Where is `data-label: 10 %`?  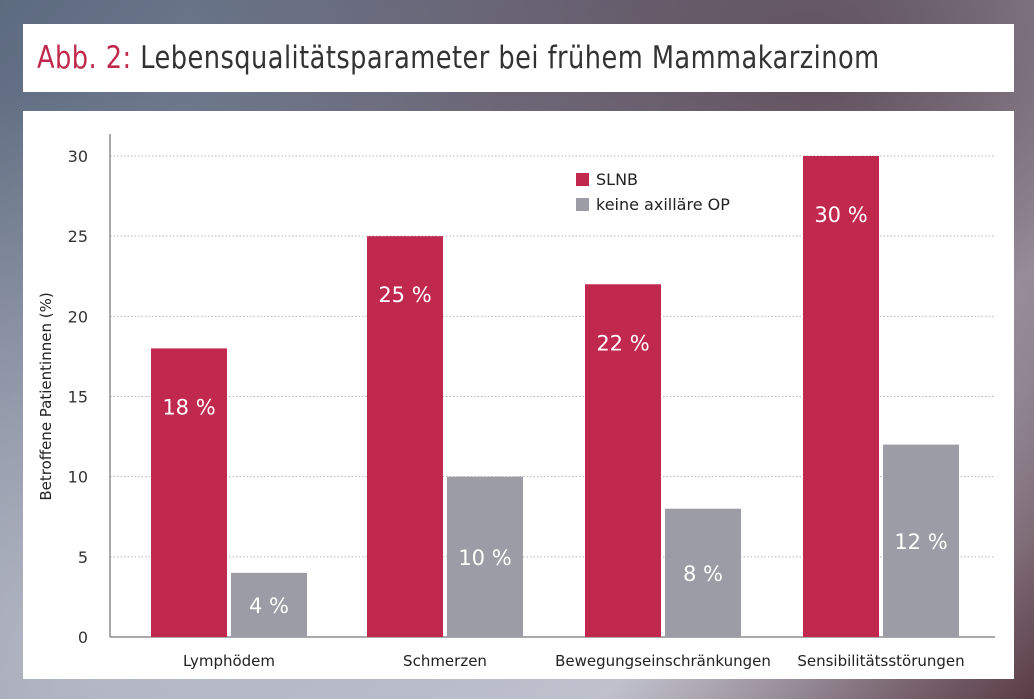 data-label: 10 % is located at coordinates (484, 558).